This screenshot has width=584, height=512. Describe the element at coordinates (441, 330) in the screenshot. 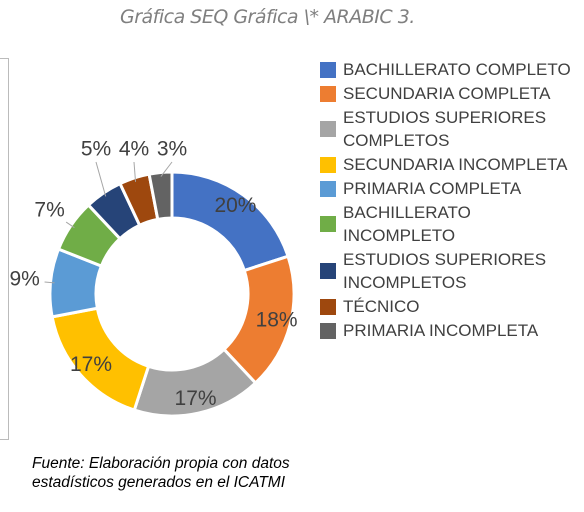

I see `legend-label: PRIMARIA INCOMPLETA` at that location.